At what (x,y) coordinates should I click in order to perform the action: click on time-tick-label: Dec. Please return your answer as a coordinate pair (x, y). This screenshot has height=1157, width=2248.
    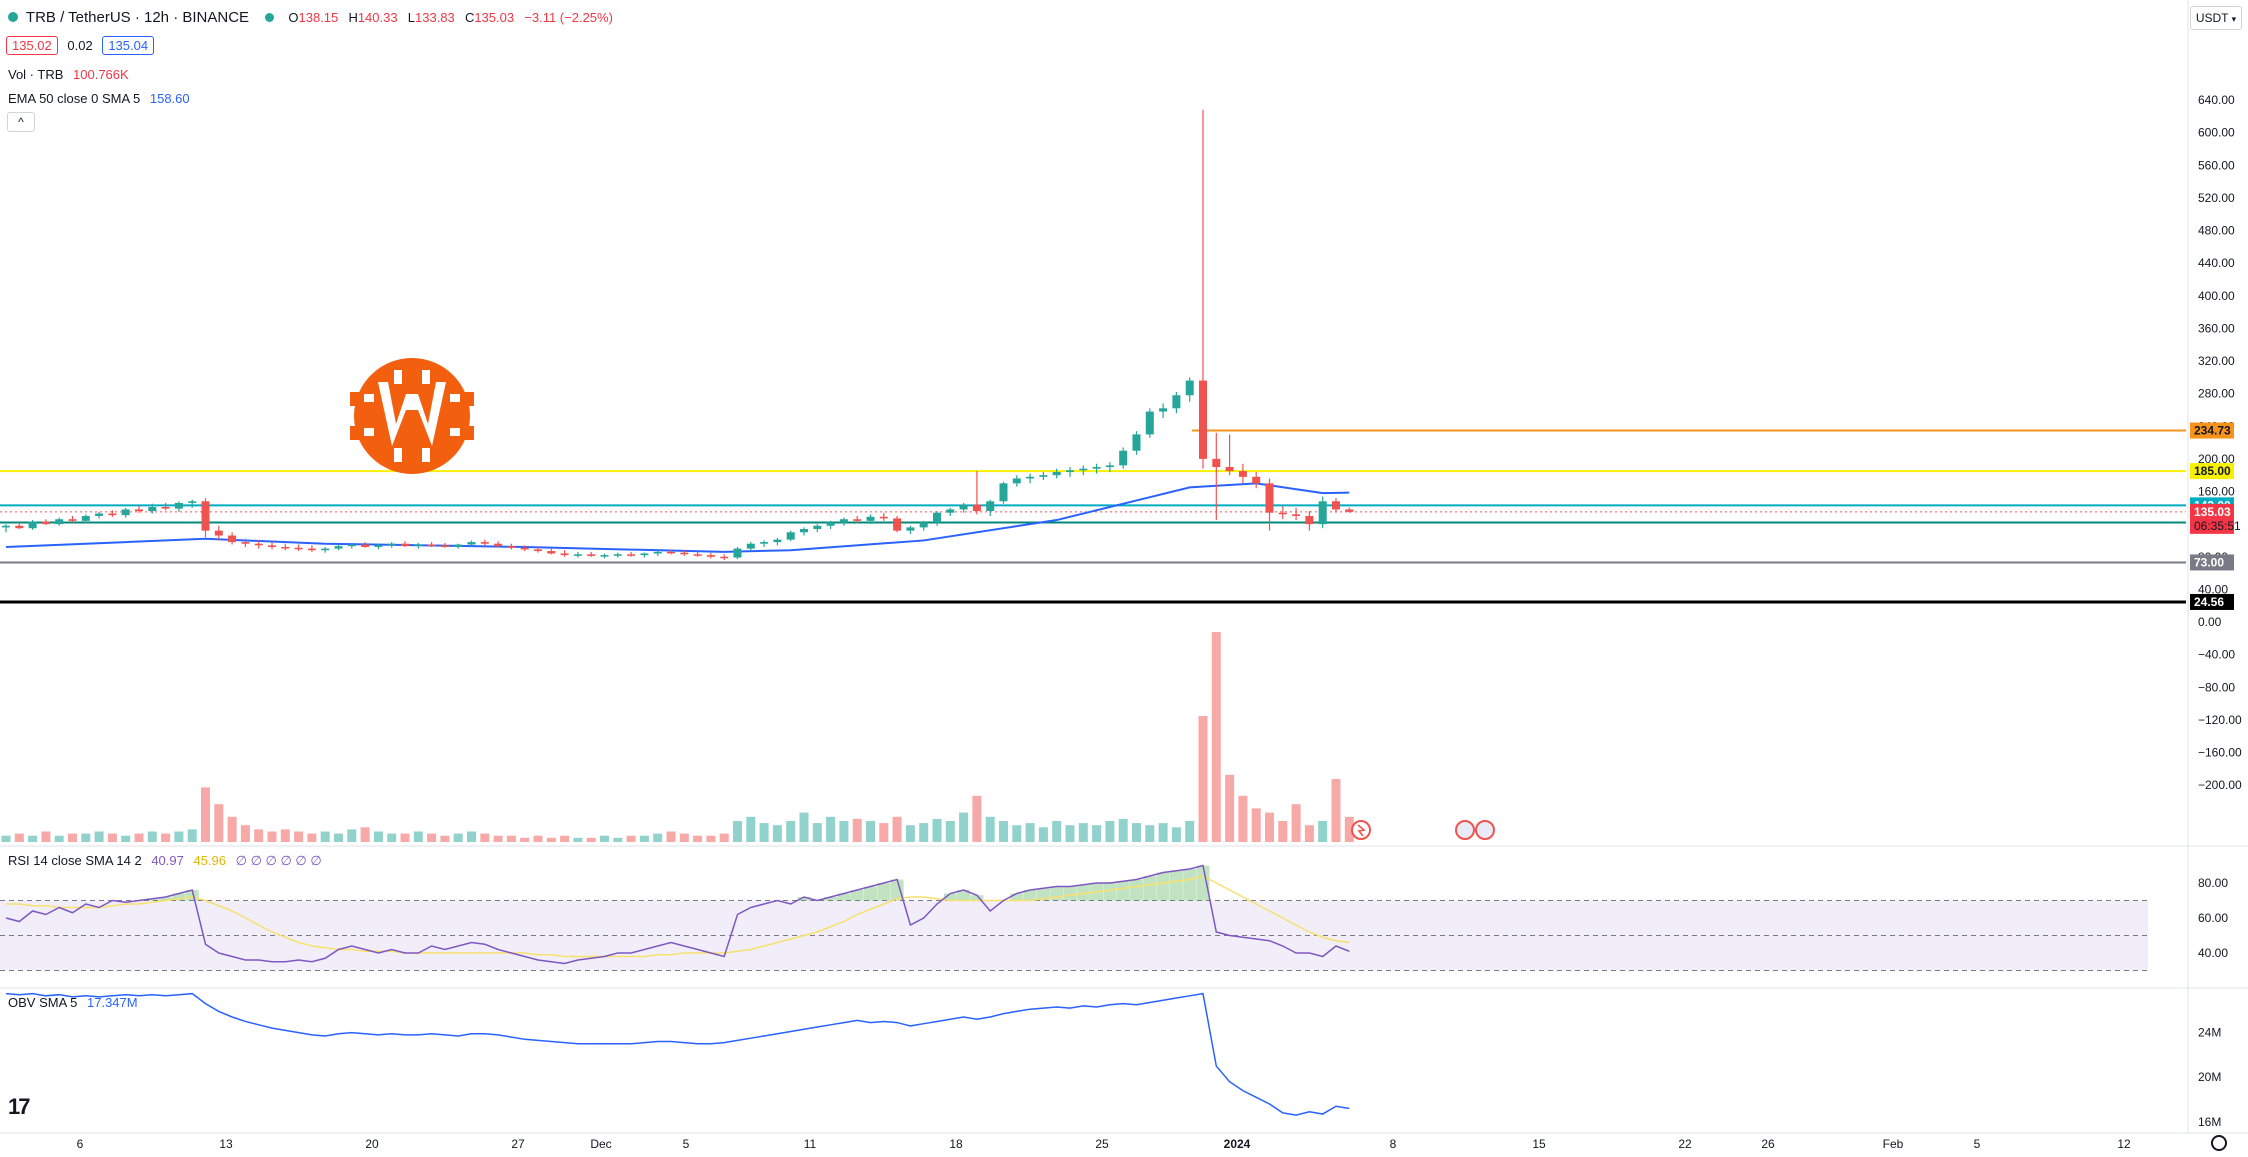
    Looking at the image, I should click on (600, 1144).